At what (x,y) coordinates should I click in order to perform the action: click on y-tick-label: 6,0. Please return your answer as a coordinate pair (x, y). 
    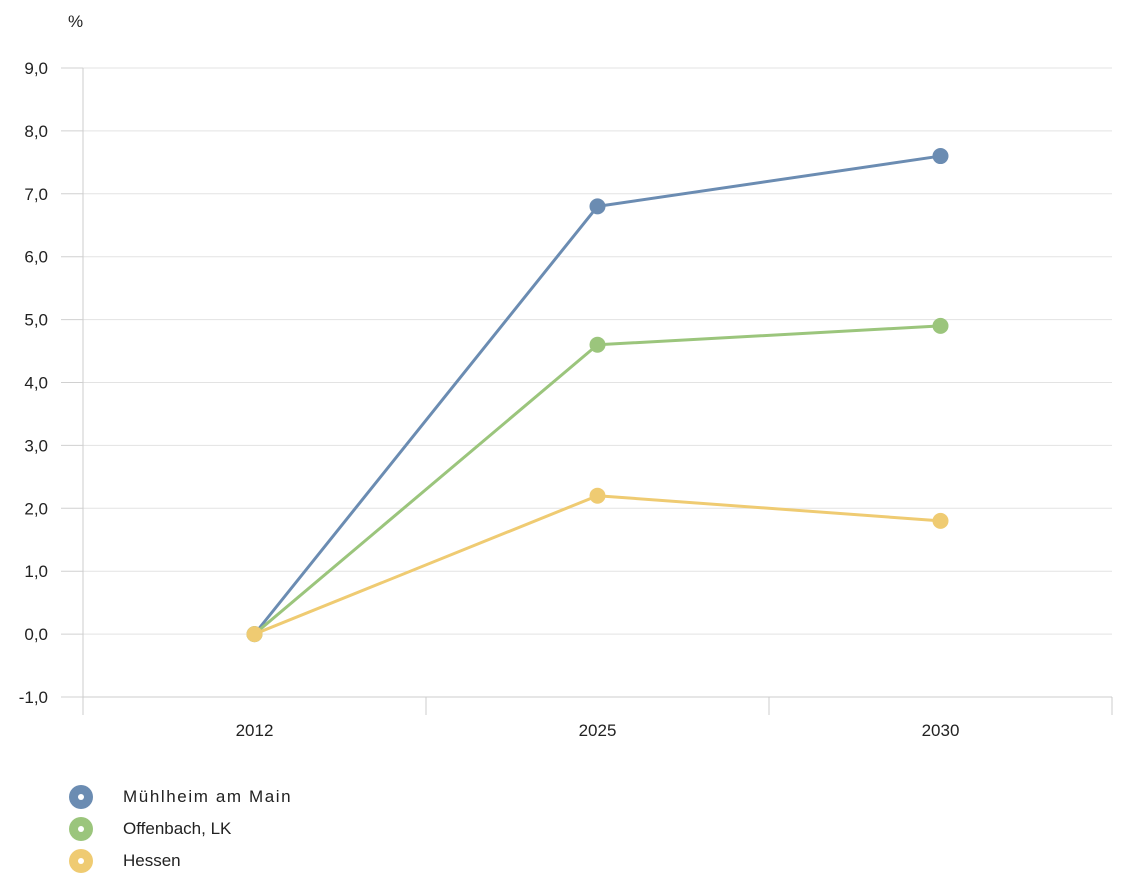
    Looking at the image, I should click on (36, 257).